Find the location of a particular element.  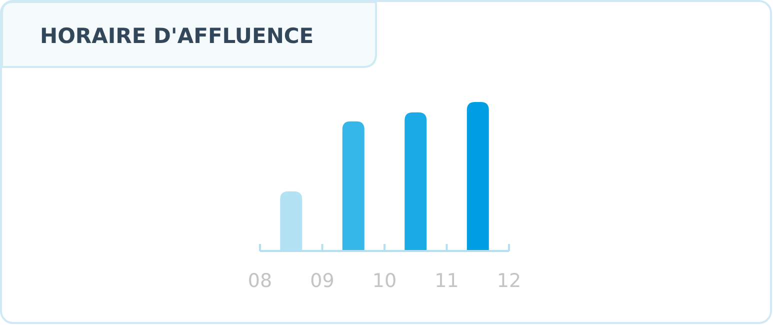

x-tick-label: 11 is located at coordinates (446, 281).